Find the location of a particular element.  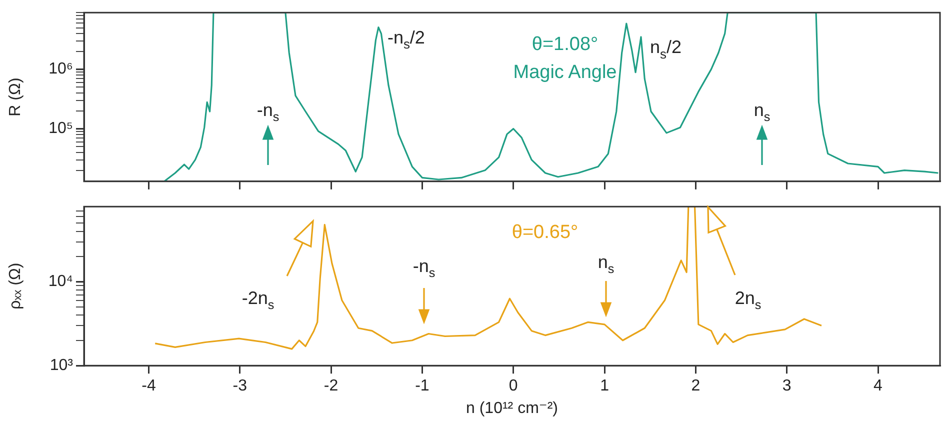

x-tick-label: 4 is located at coordinates (878, 386).